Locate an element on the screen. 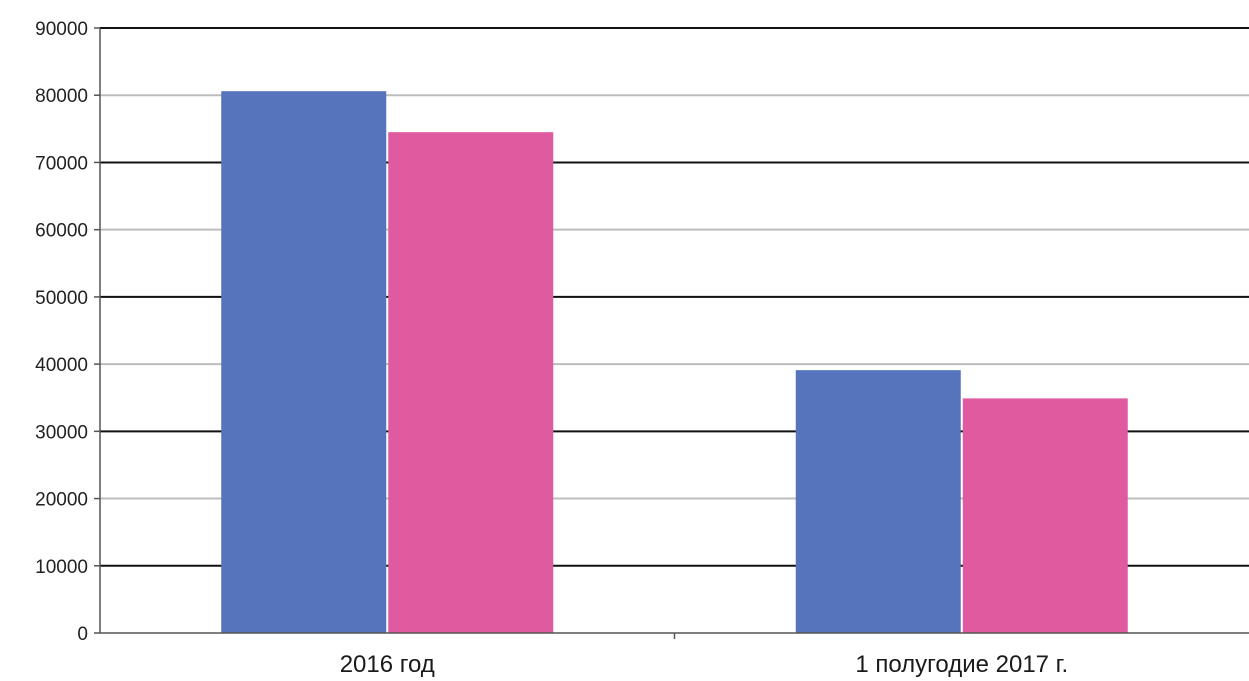 The height and width of the screenshot is (681, 1249). y-tick-label: 60000 is located at coordinates (61, 231).